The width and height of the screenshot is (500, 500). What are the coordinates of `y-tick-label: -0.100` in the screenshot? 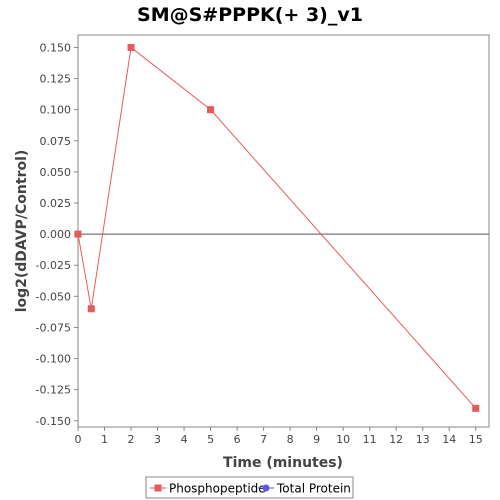 It's located at (53, 359).